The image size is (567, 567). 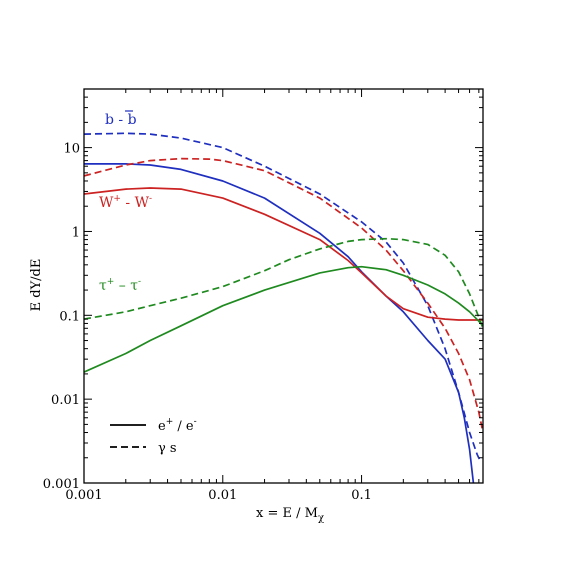 What do you see at coordinates (65, 400) in the screenshot?
I see `y-tick-label: 0.01` at bounding box center [65, 400].